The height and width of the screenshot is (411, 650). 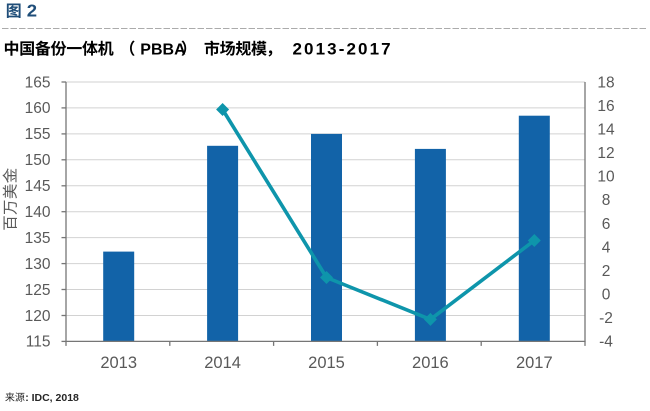 I want to click on svg-text: 2013, so click(x=118, y=363).